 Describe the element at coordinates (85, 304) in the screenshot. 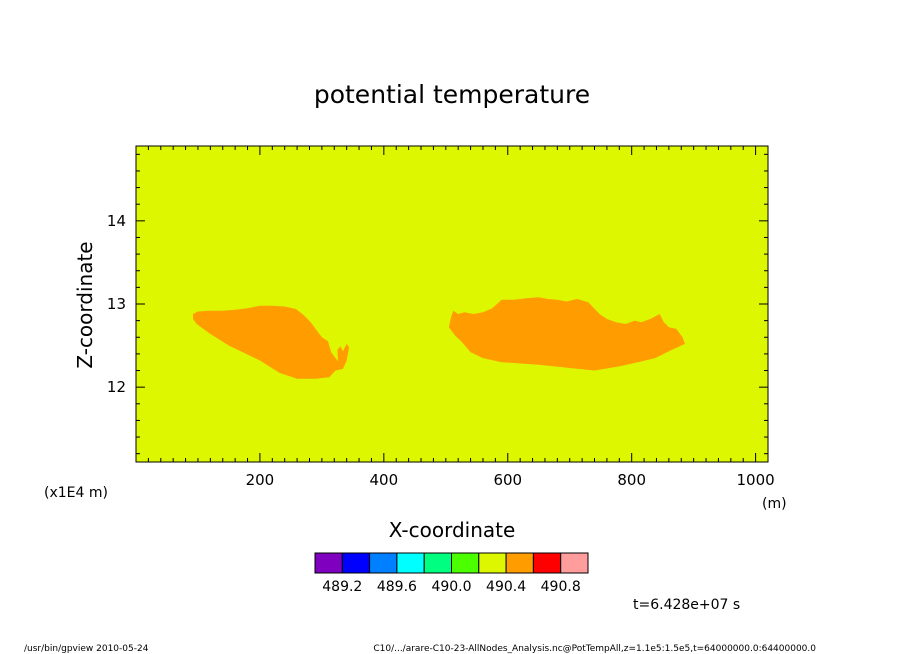

I see `y-axis-title: Z-coordinate` at that location.